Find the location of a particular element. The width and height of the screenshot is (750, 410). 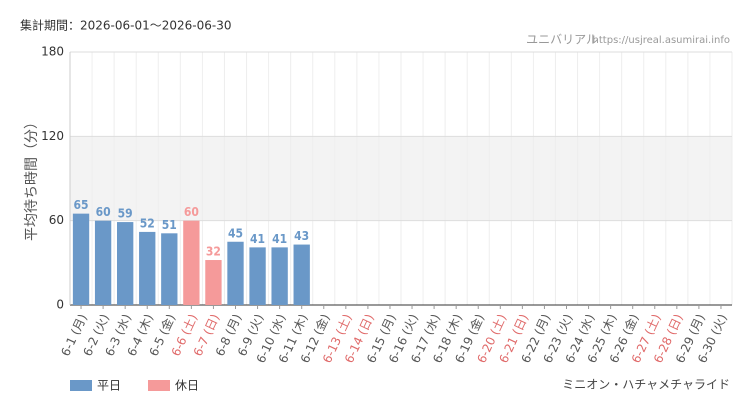

value-label: 45 is located at coordinates (235, 233).